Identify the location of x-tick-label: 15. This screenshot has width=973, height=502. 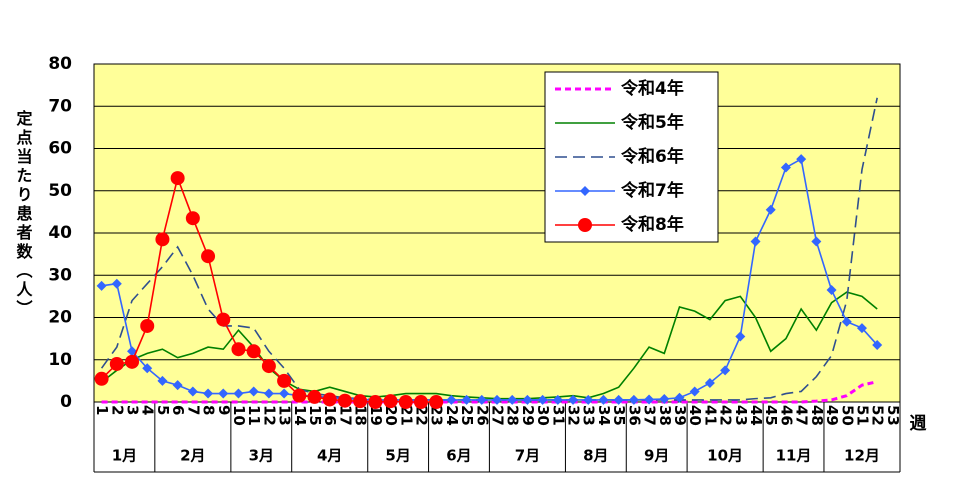
(315, 415).